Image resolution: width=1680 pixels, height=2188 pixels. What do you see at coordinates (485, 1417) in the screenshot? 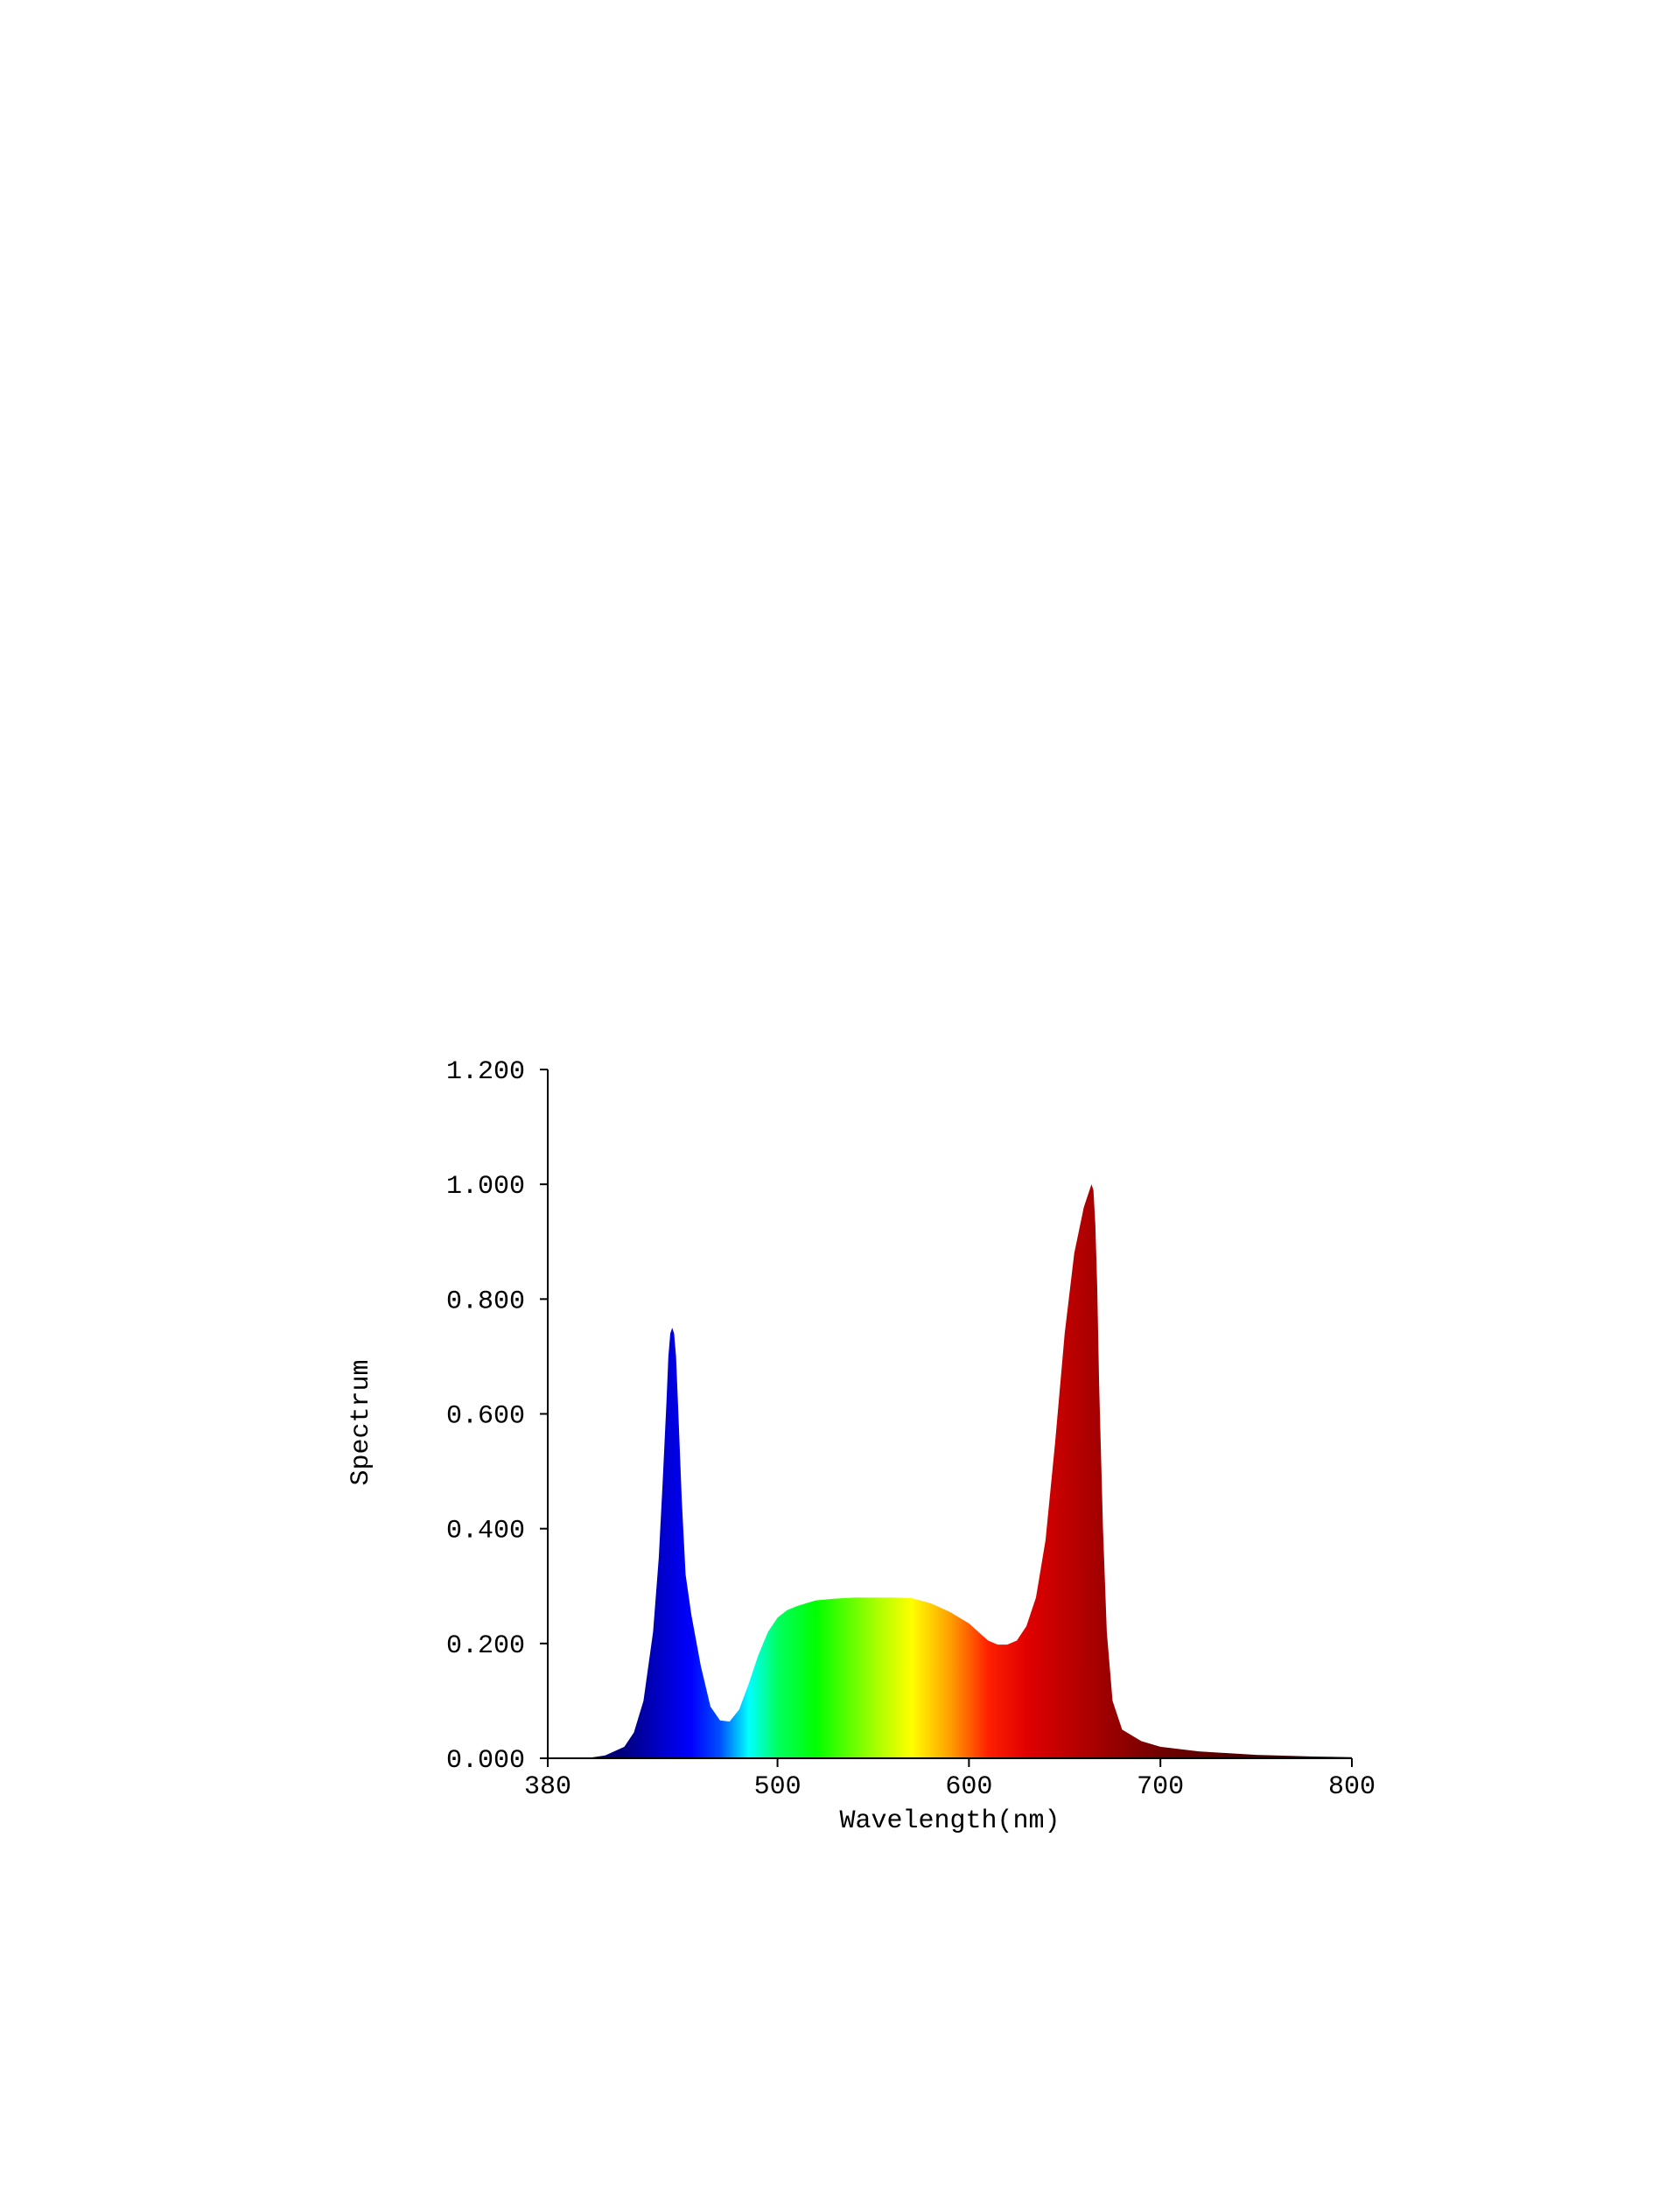
I see `y-tick-label: 0.600` at bounding box center [485, 1417].